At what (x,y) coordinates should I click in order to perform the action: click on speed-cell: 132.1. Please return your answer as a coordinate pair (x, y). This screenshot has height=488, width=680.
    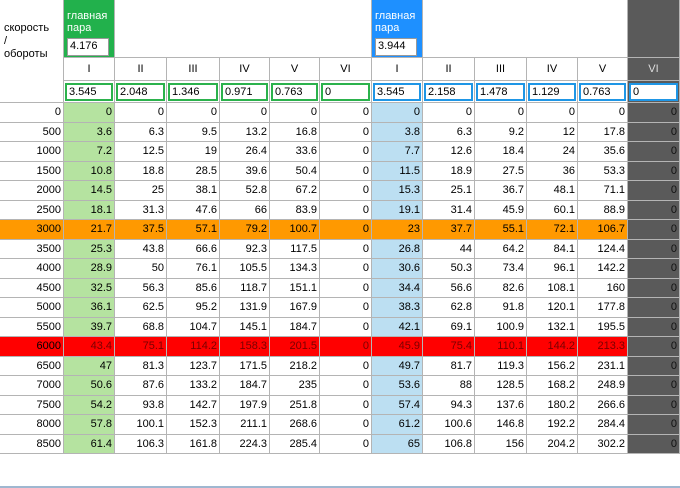
    Looking at the image, I should click on (552, 327).